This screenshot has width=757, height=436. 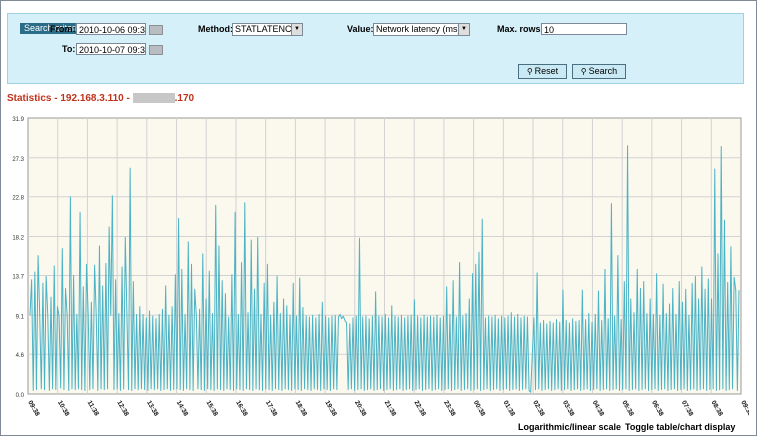 What do you see at coordinates (241, 409) in the screenshot?
I see `x-tick-label: 16:38` at bounding box center [241, 409].